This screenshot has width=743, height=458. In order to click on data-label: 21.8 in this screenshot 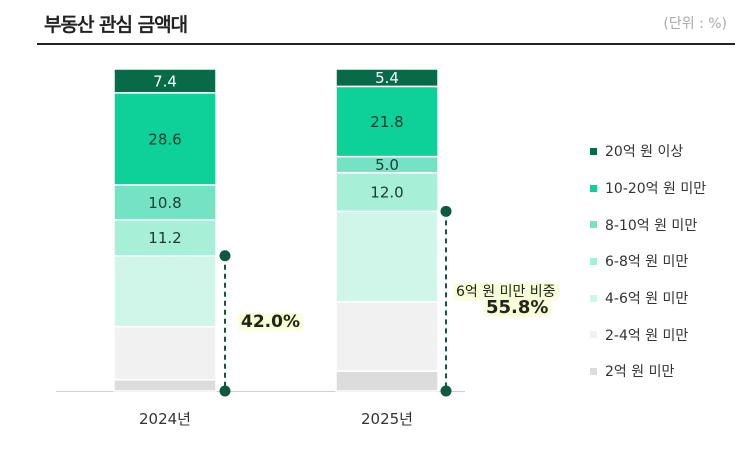, I will do `click(386, 122)`.